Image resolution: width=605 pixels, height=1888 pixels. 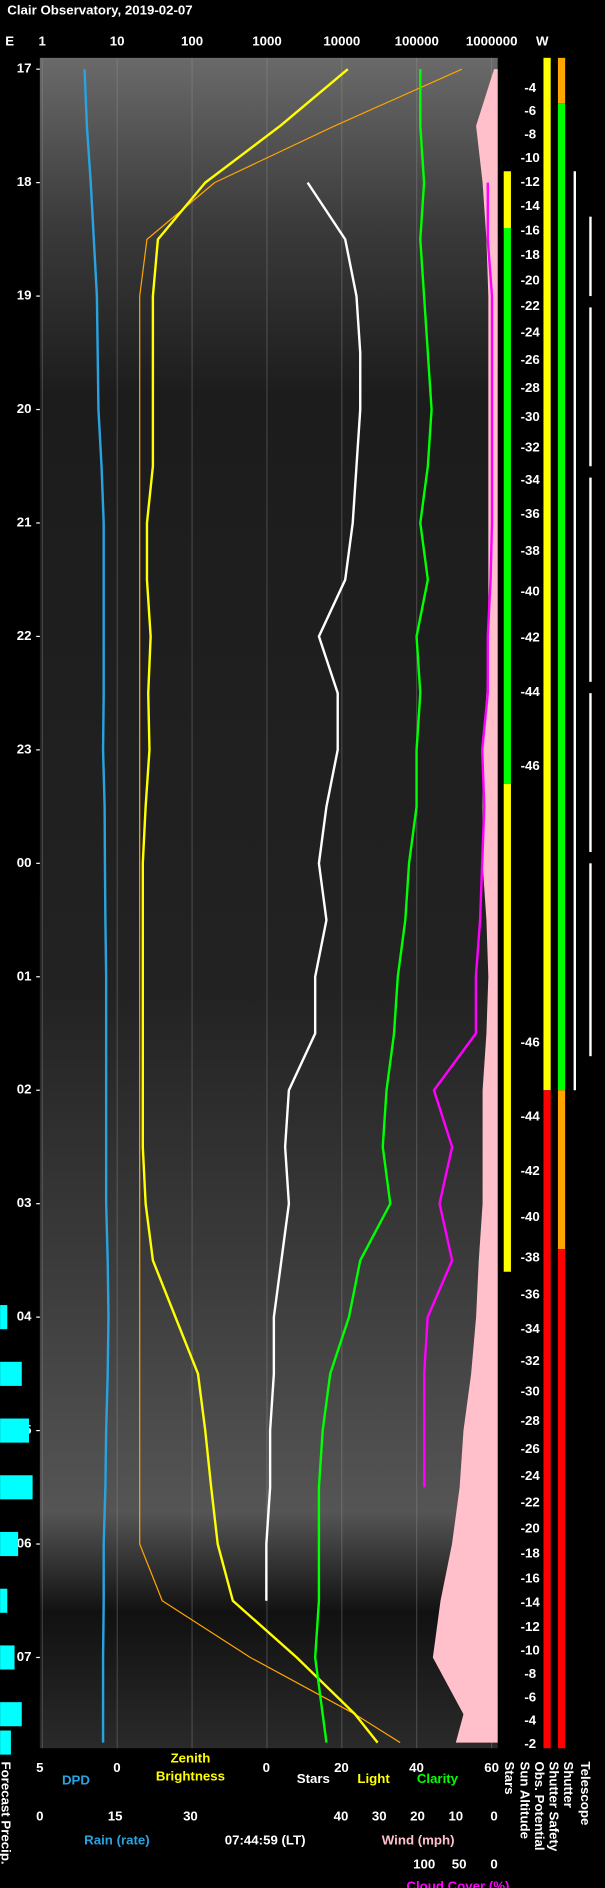 I want to click on status-label: Stars, so click(x=509, y=1777).